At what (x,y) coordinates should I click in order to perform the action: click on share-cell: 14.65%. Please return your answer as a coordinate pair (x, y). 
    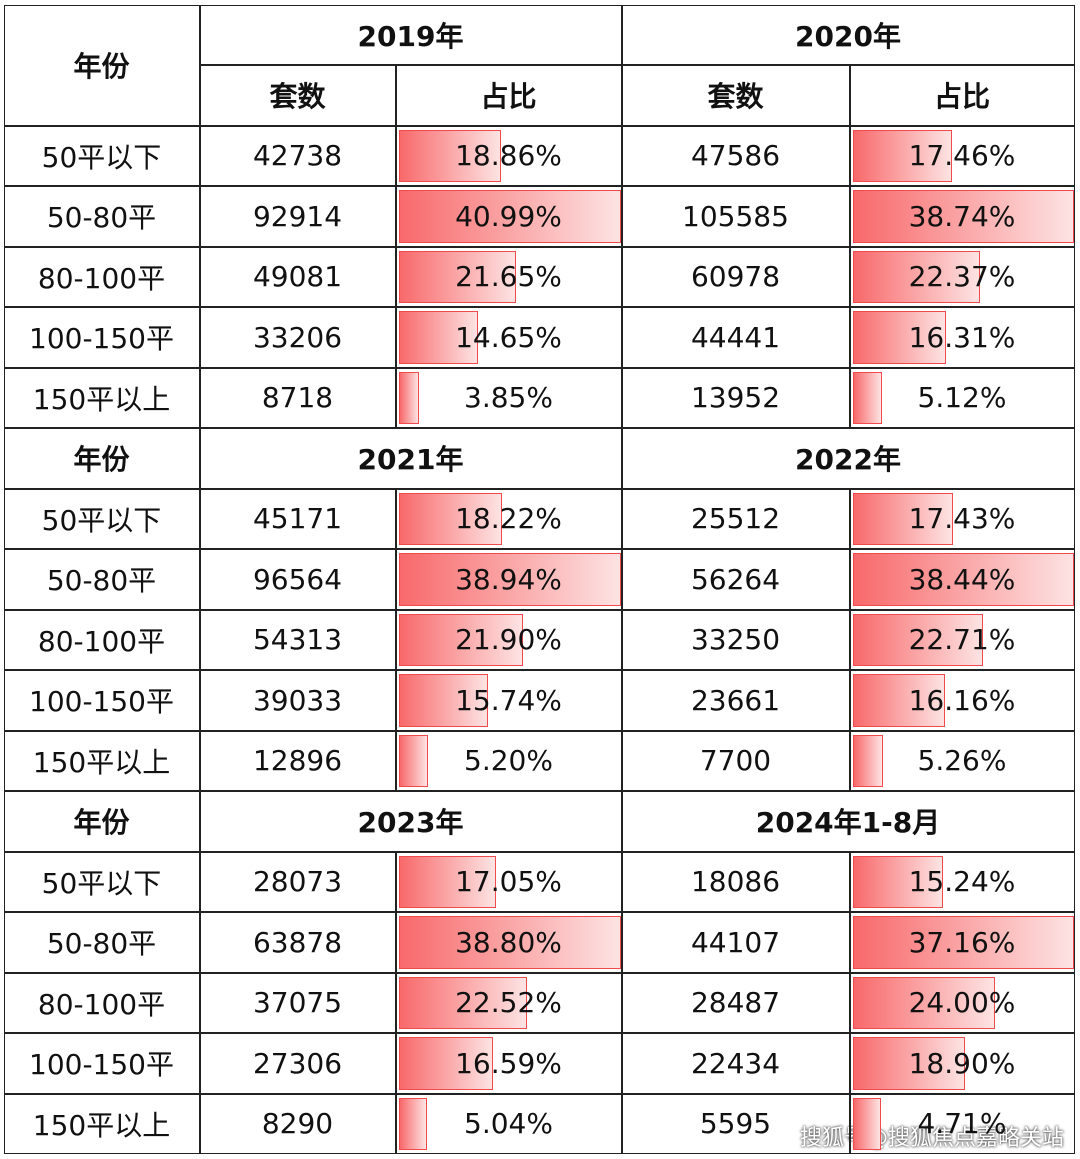
    Looking at the image, I should click on (508, 337).